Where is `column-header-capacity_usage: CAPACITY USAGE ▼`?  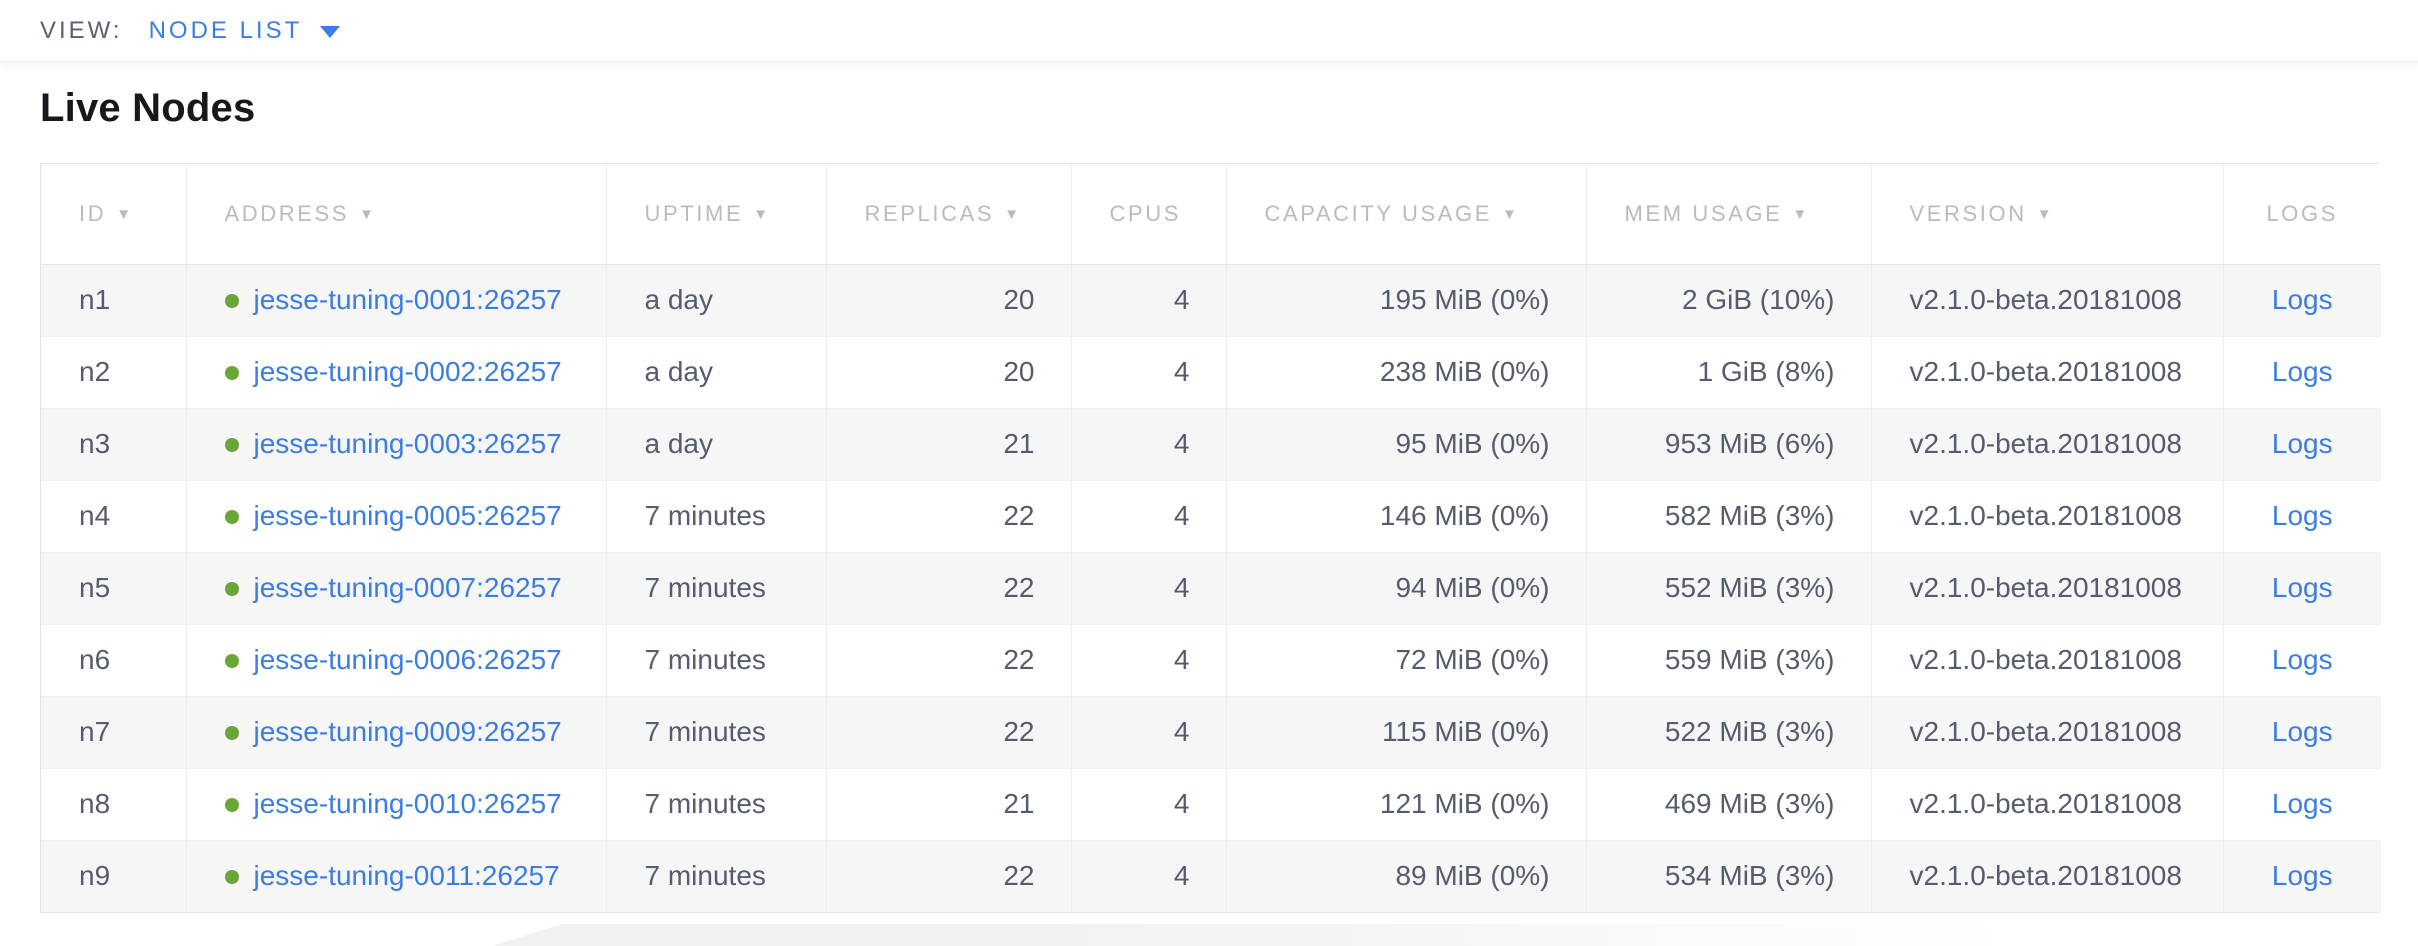 column-header-capacity_usage: CAPACITY USAGE ▼ is located at coordinates (1406, 214).